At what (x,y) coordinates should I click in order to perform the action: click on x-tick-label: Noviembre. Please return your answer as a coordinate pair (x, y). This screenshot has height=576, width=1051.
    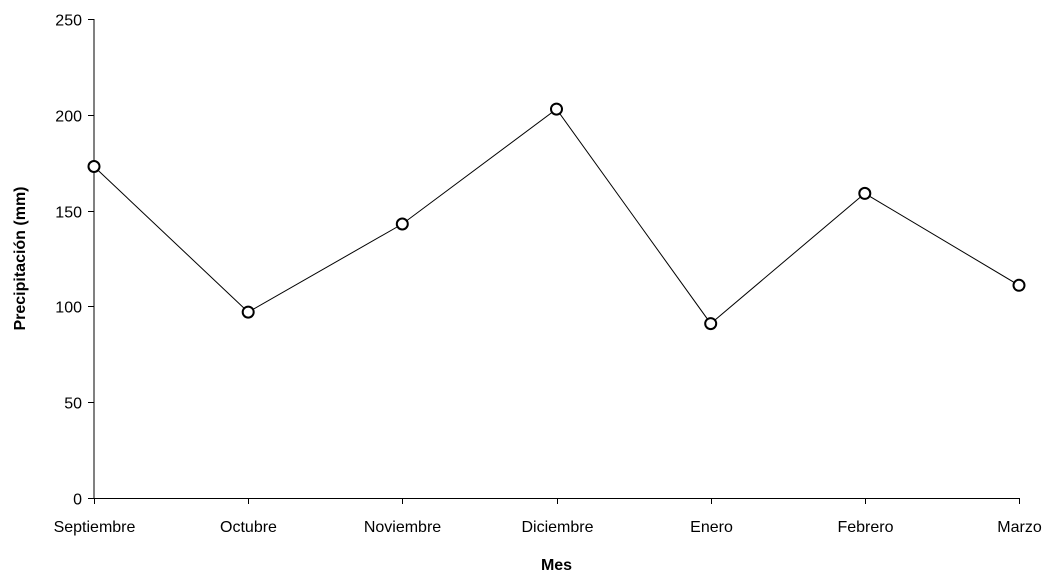
    Looking at the image, I should click on (402, 527).